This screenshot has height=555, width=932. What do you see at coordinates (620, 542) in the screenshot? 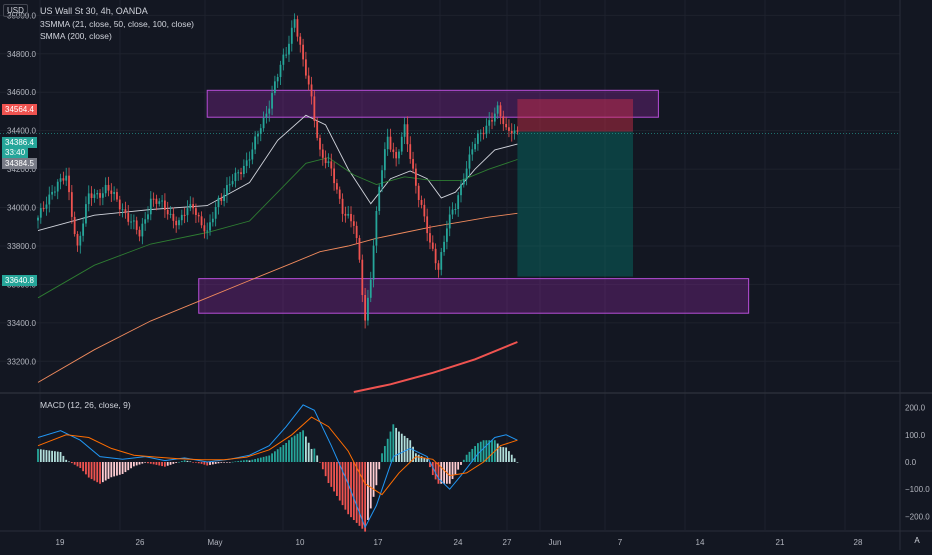
I see `time-tick-label: 7` at bounding box center [620, 542].